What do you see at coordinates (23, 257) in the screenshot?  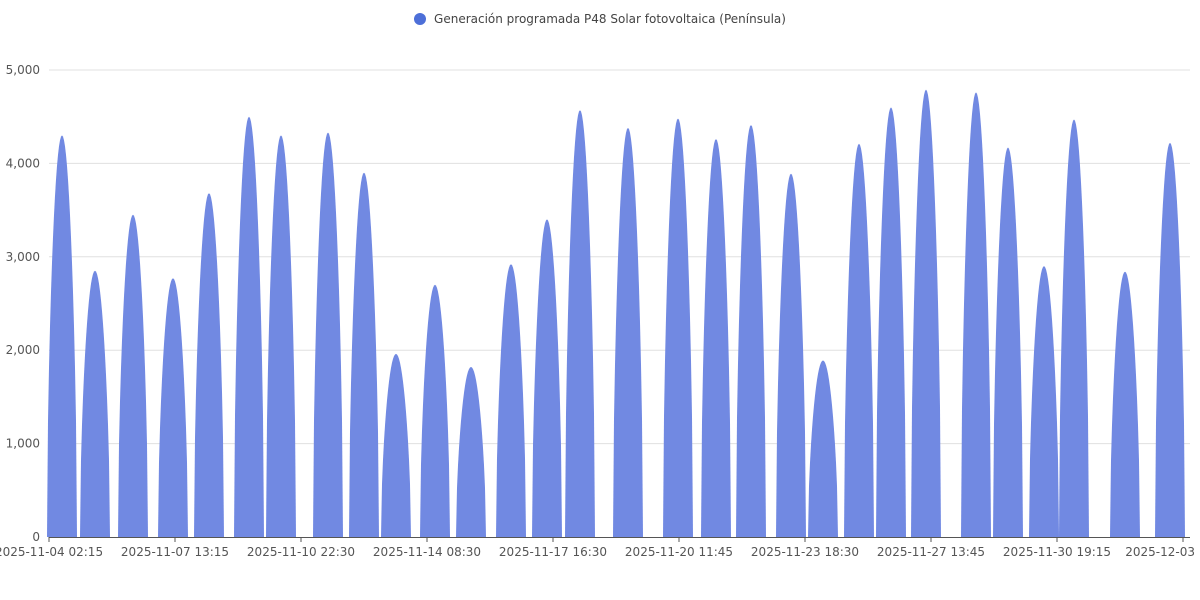 I see `y-tick-label: 3,000` at bounding box center [23, 257].